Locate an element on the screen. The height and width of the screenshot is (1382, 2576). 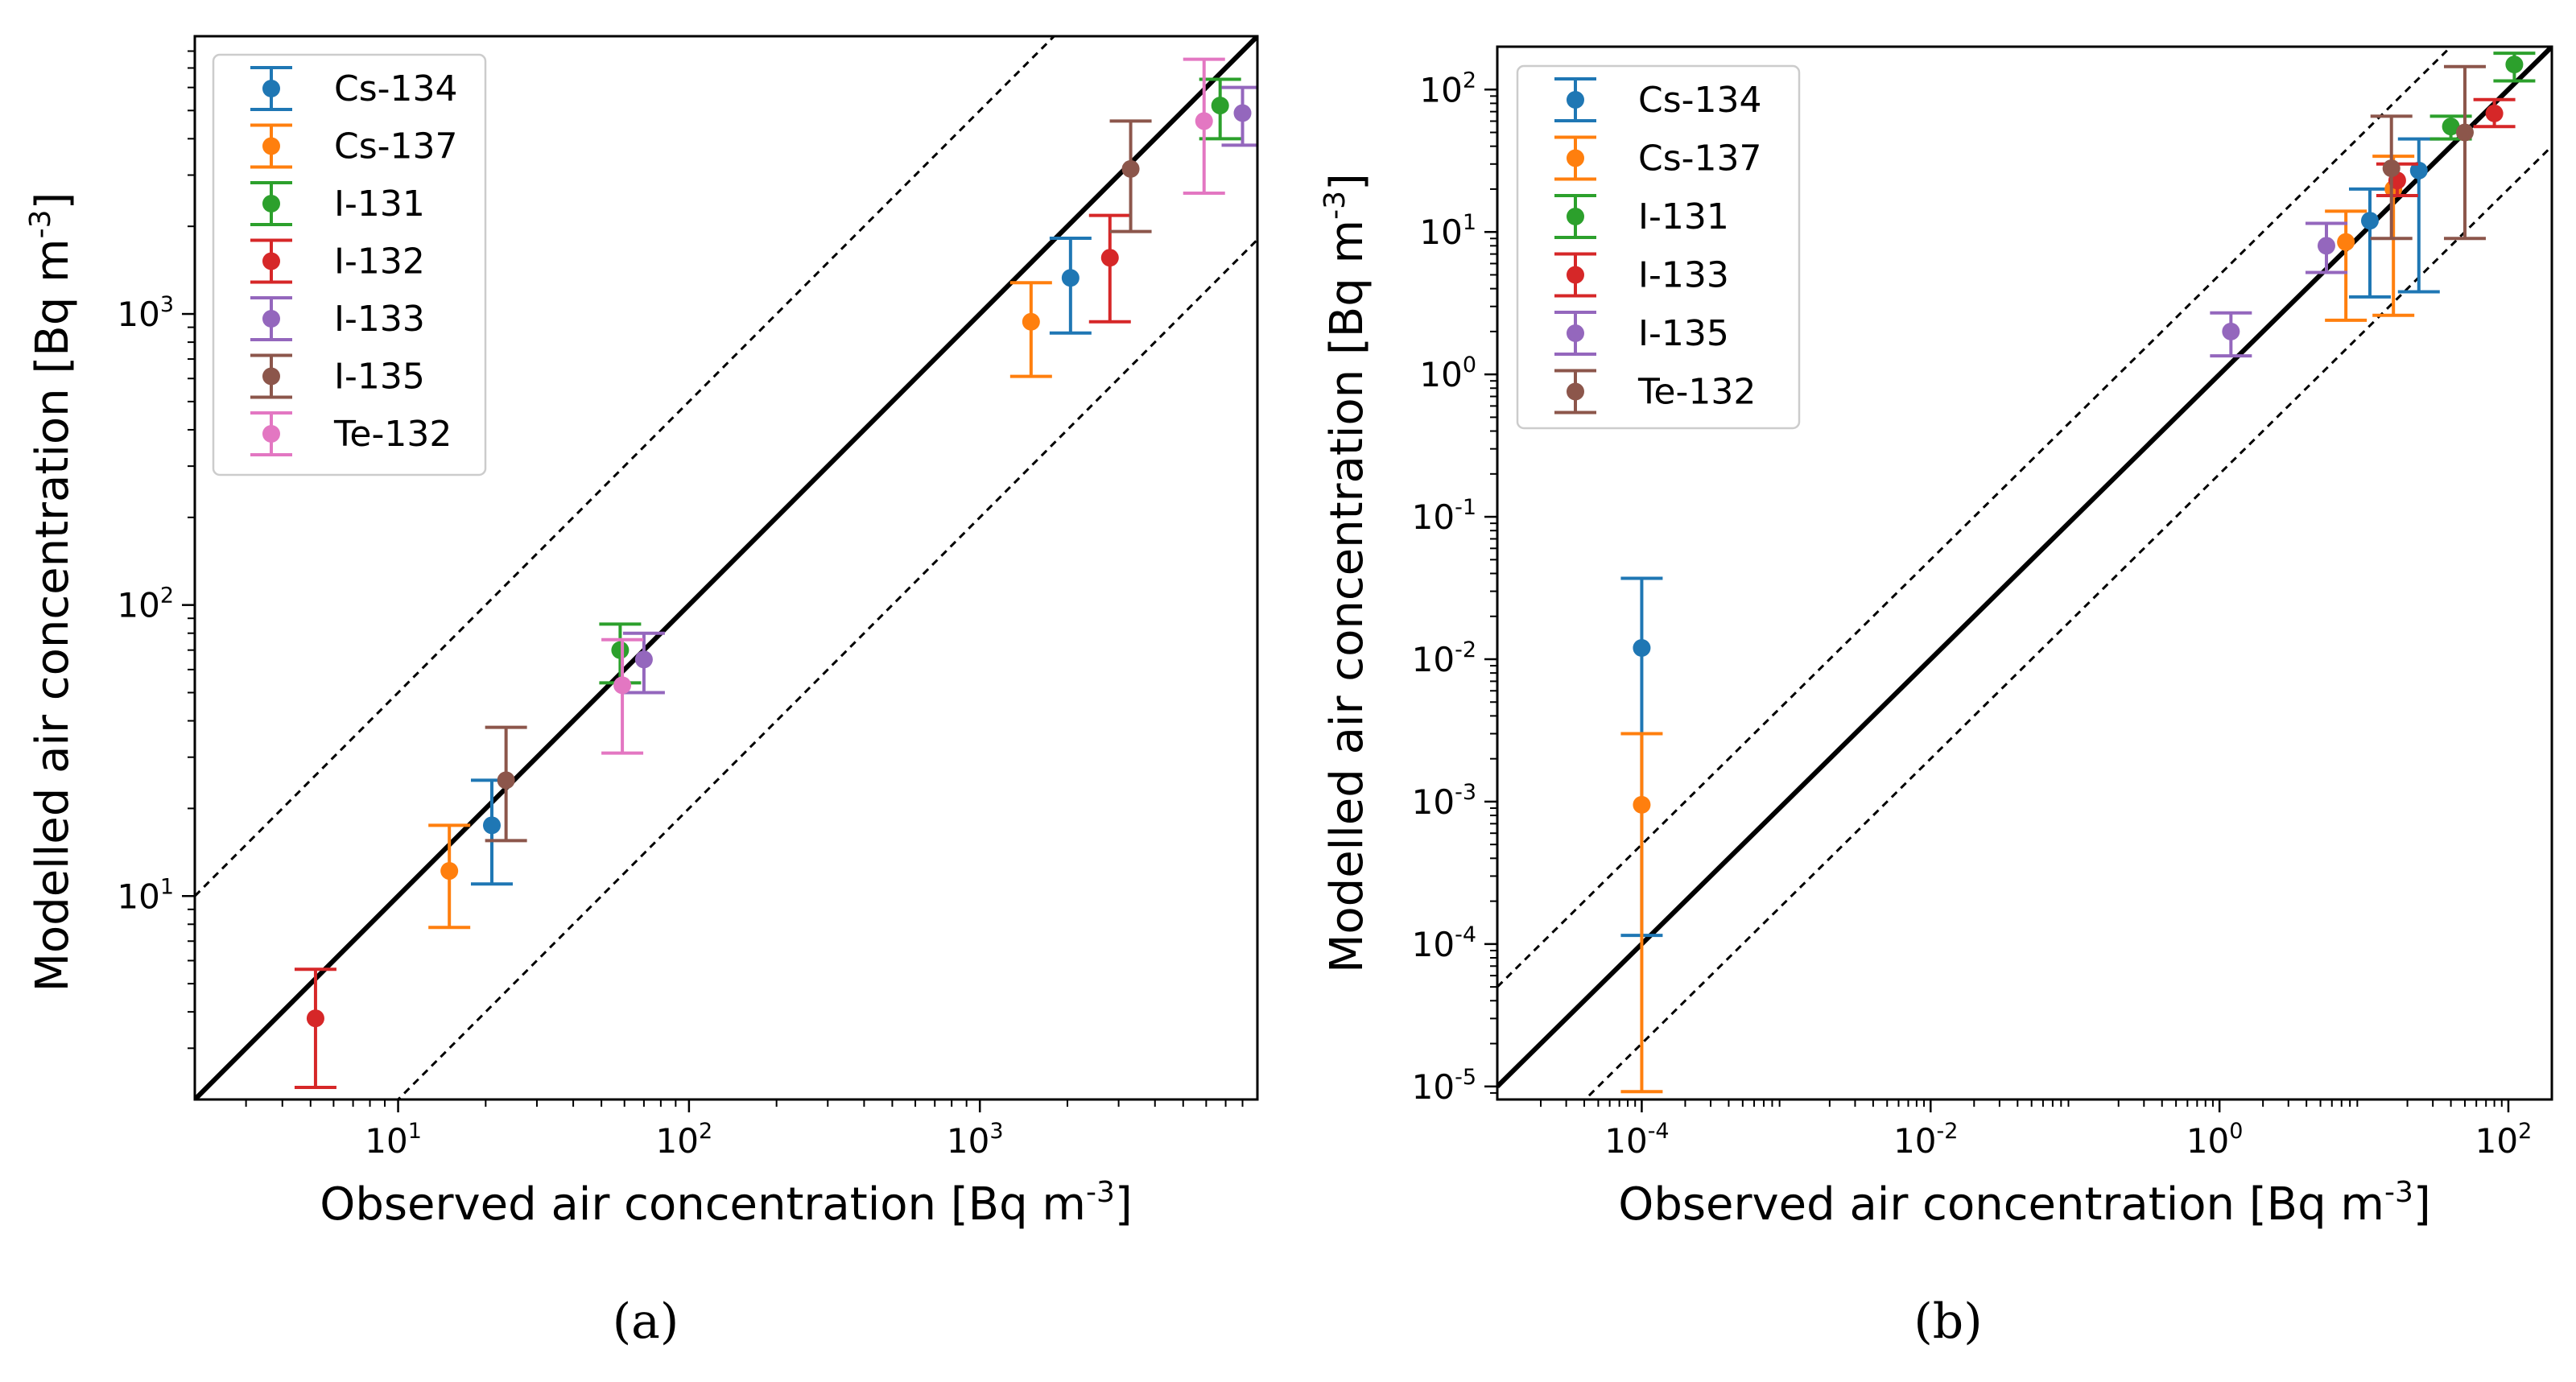
x-tick-label: 10³ is located at coordinates (975, 1140).